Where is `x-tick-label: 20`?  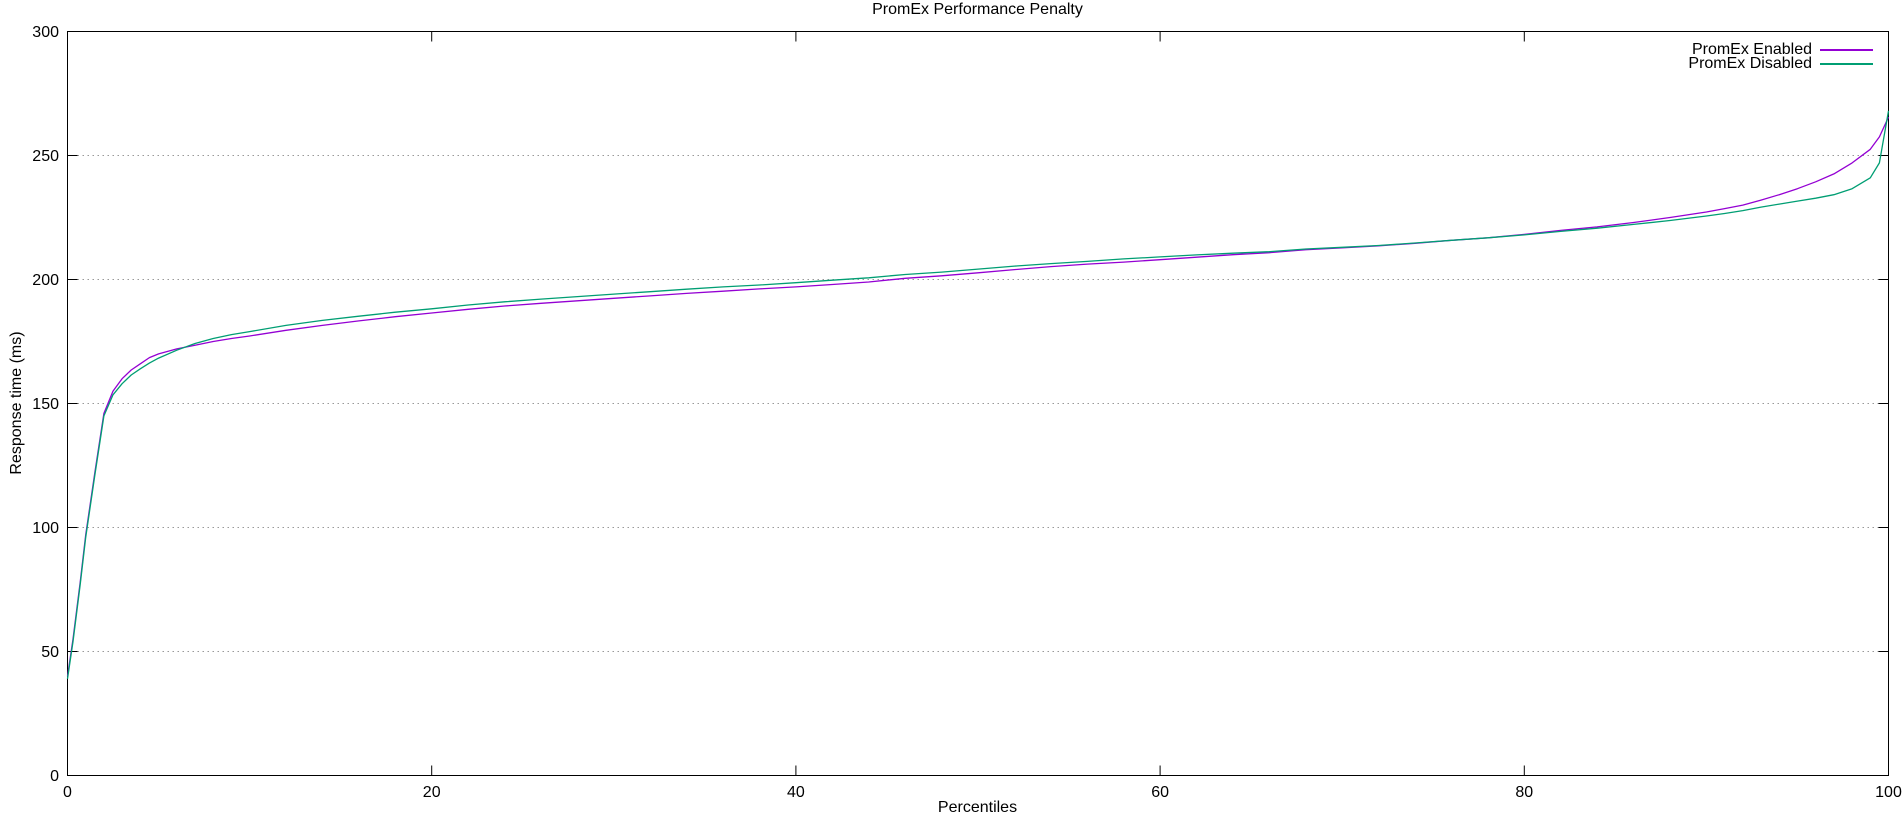
x-tick-label: 20 is located at coordinates (432, 792).